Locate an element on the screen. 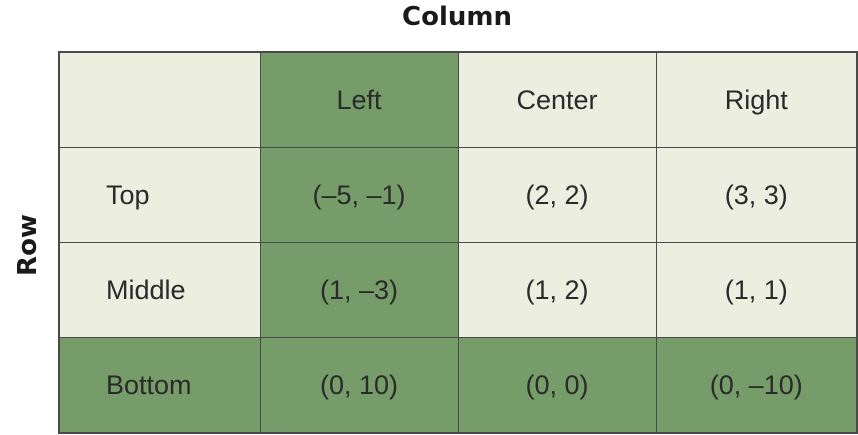 The image size is (858, 435). column-header-center: Center is located at coordinates (557, 99).